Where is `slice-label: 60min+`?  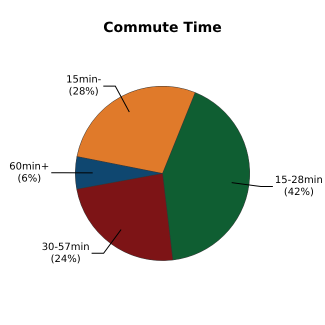 slice-label: 60min+ is located at coordinates (29, 166).